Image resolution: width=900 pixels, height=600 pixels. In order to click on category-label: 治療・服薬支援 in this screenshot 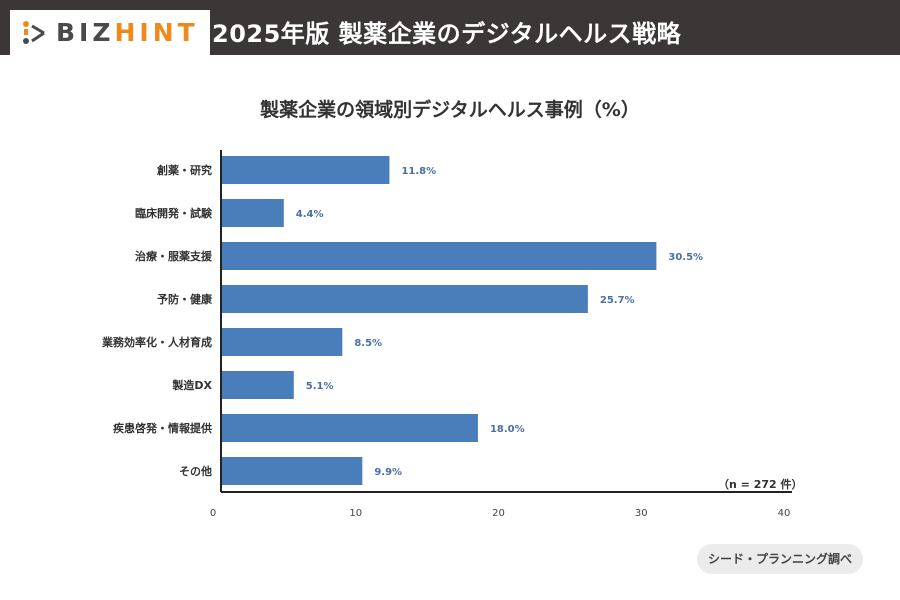, I will do `click(174, 256)`.